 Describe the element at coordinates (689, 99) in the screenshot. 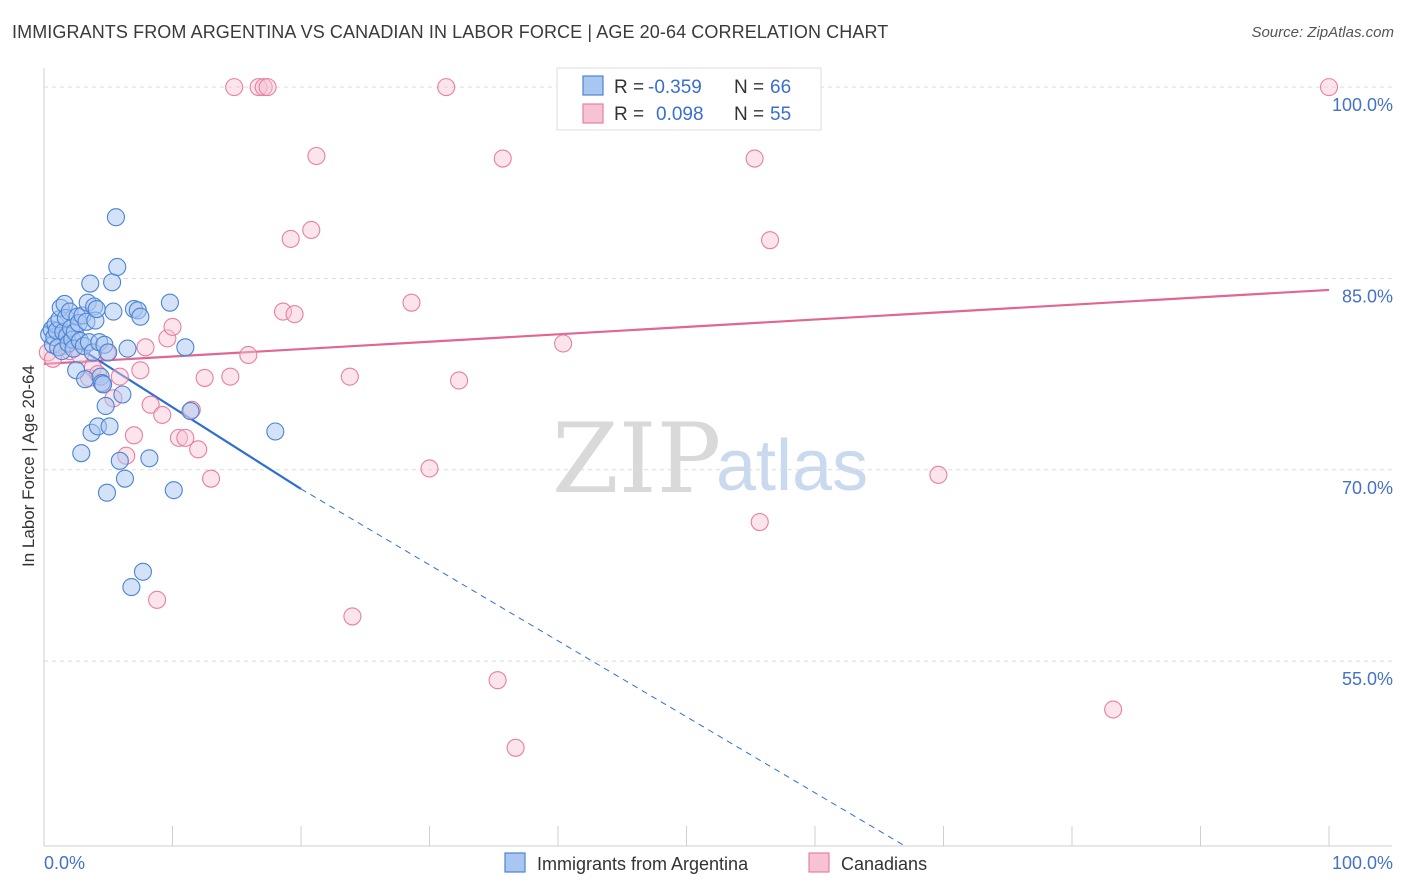

I see `stats-legend: R = -0.359 N = 66 R = 0.098 N = 55` at that location.